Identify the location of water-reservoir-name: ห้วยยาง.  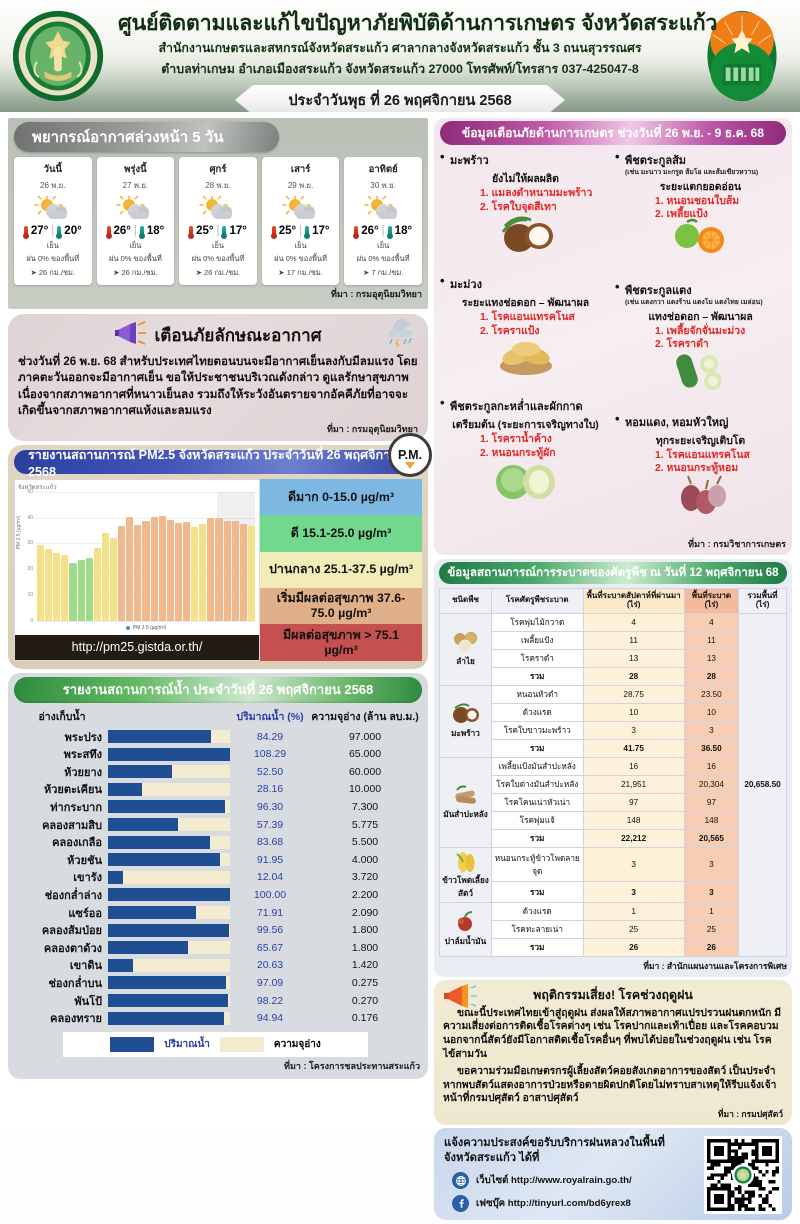
(83, 772).